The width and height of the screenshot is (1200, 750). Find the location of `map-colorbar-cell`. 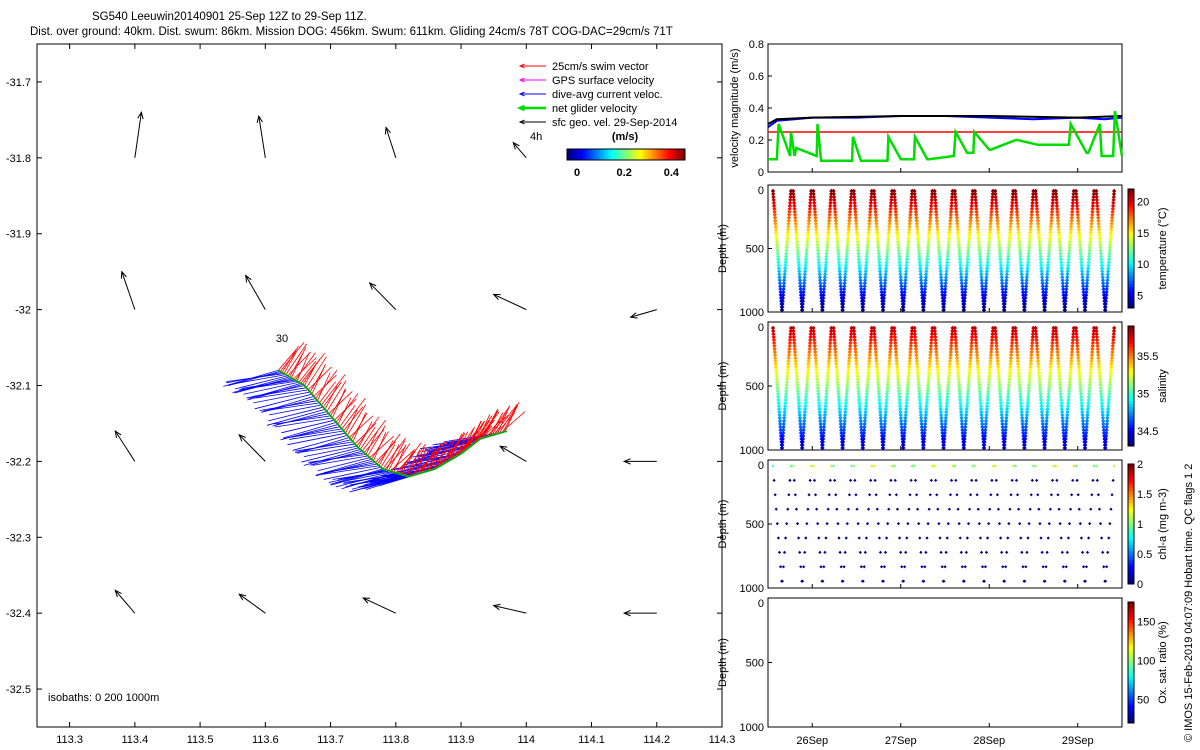

map-colorbar-cell is located at coordinates (584, 154).